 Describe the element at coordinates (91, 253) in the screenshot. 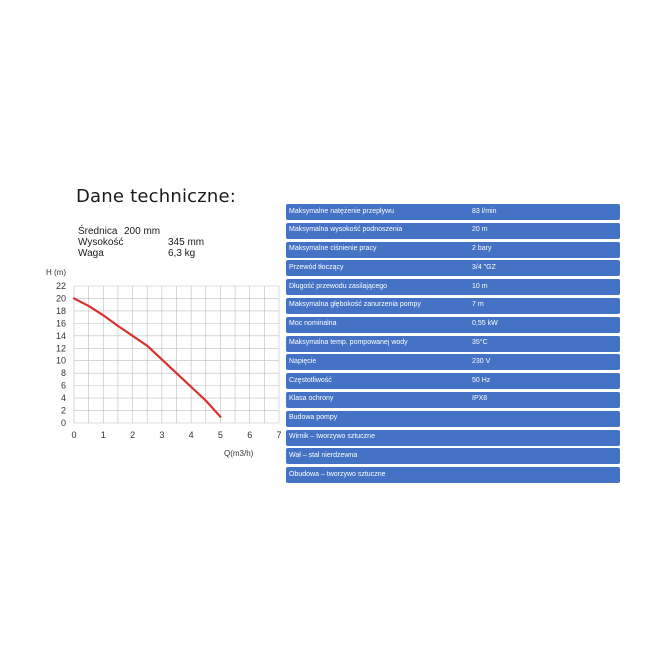

I see `dimension-label: Waga` at that location.